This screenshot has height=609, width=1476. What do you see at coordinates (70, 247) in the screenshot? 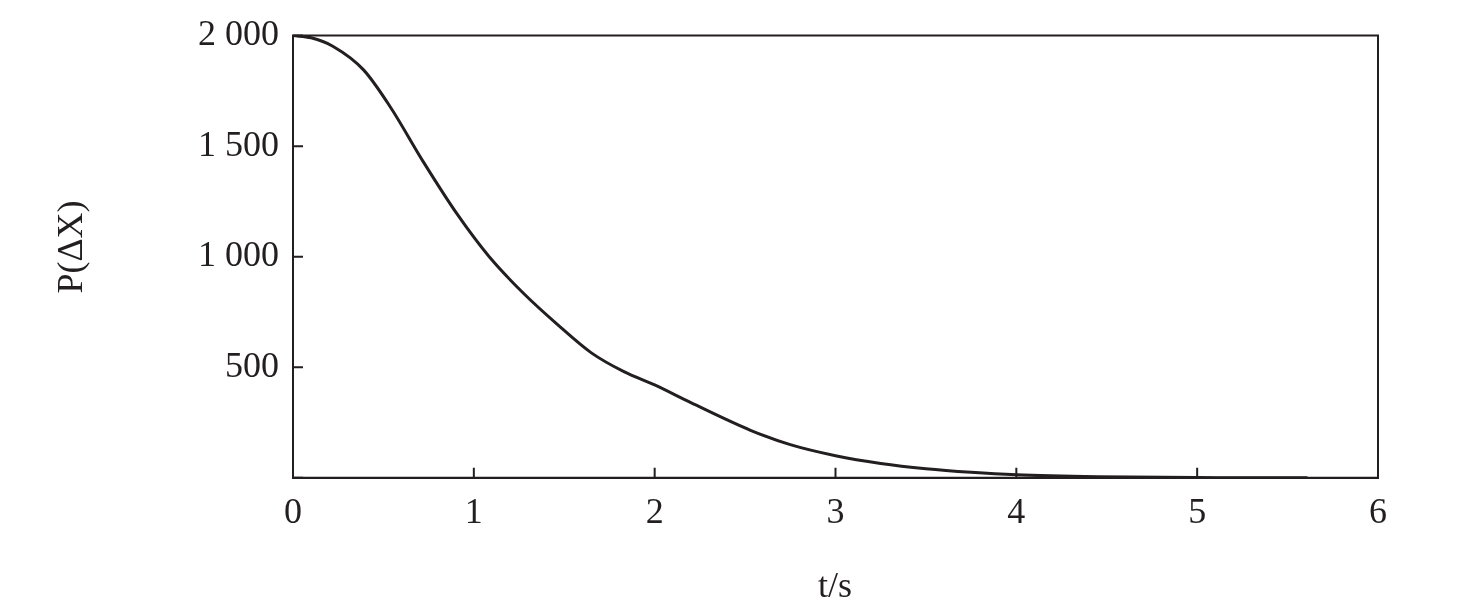
I see `y-axis-title: P(ΔX)` at bounding box center [70, 247].